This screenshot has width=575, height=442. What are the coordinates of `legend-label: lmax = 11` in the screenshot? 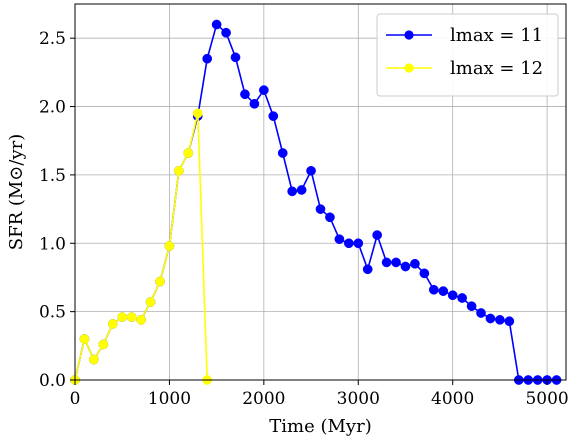 It's located at (496, 35).